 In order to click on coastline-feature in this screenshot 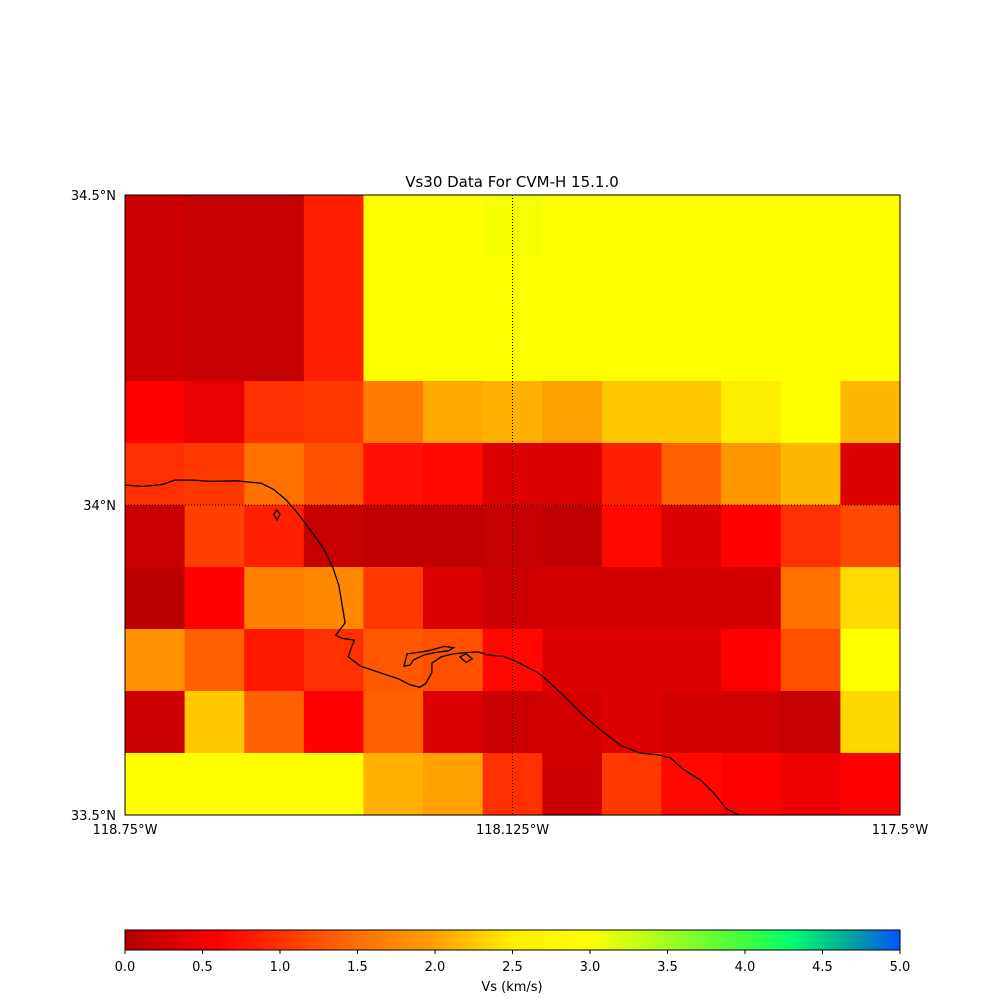, I will do `click(429, 656)`.